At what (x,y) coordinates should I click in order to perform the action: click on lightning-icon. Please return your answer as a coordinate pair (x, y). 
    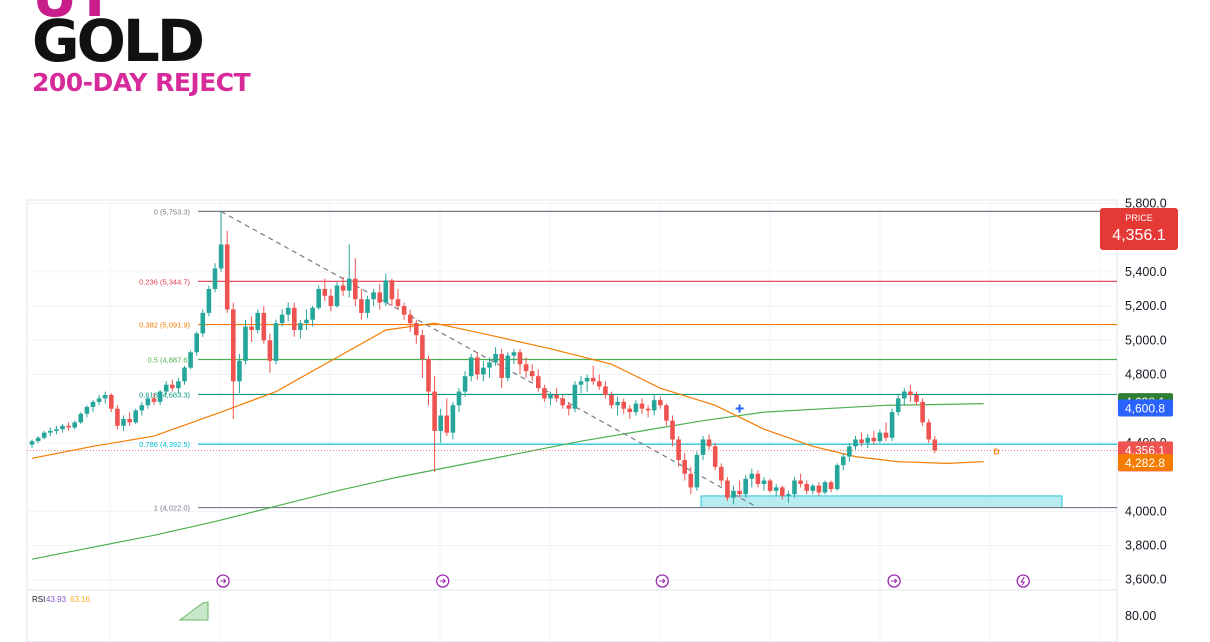
    Looking at the image, I should click on (1023, 581).